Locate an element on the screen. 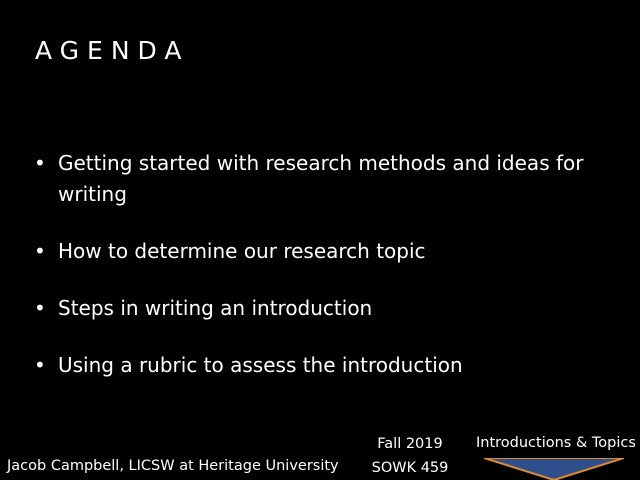  list-item-text: Steps in writing an introduction is located at coordinates (215, 308).